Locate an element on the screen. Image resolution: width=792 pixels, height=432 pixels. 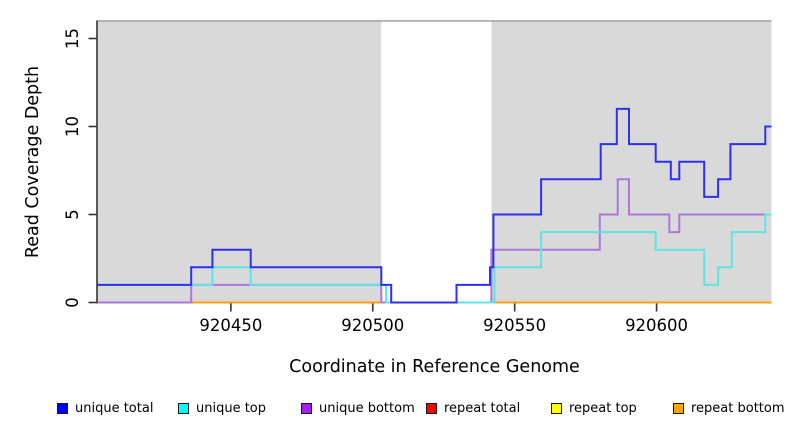
legend-item-label: unique bottom is located at coordinates (367, 408).